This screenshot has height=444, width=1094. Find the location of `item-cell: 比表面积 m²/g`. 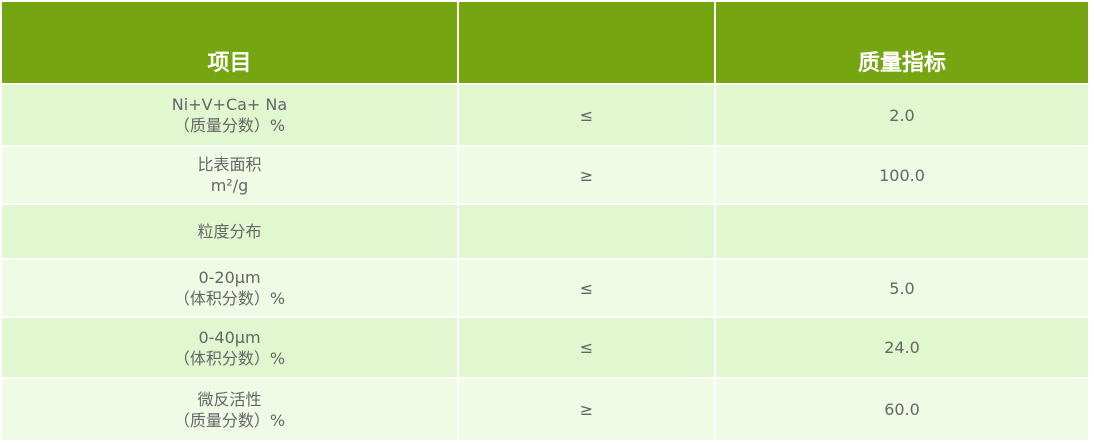

item-cell: 比表面积 m²/g is located at coordinates (229, 175).